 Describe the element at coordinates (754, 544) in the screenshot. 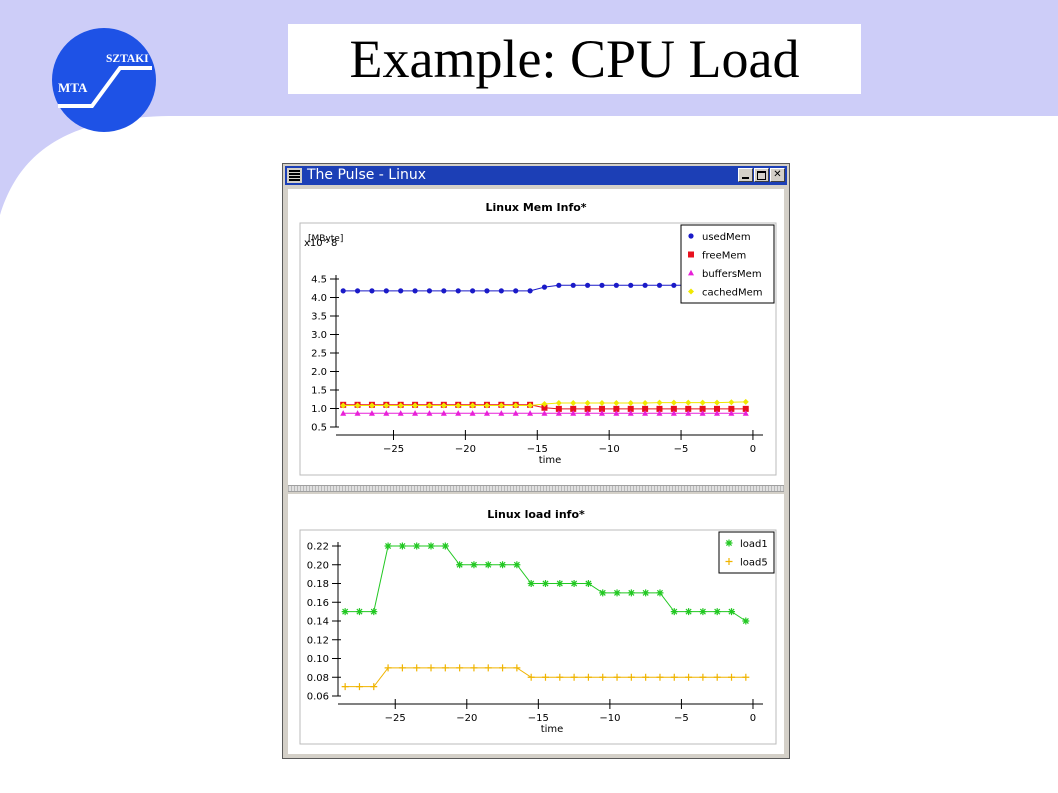

I see `load-legend-label-load1: load1` at that location.